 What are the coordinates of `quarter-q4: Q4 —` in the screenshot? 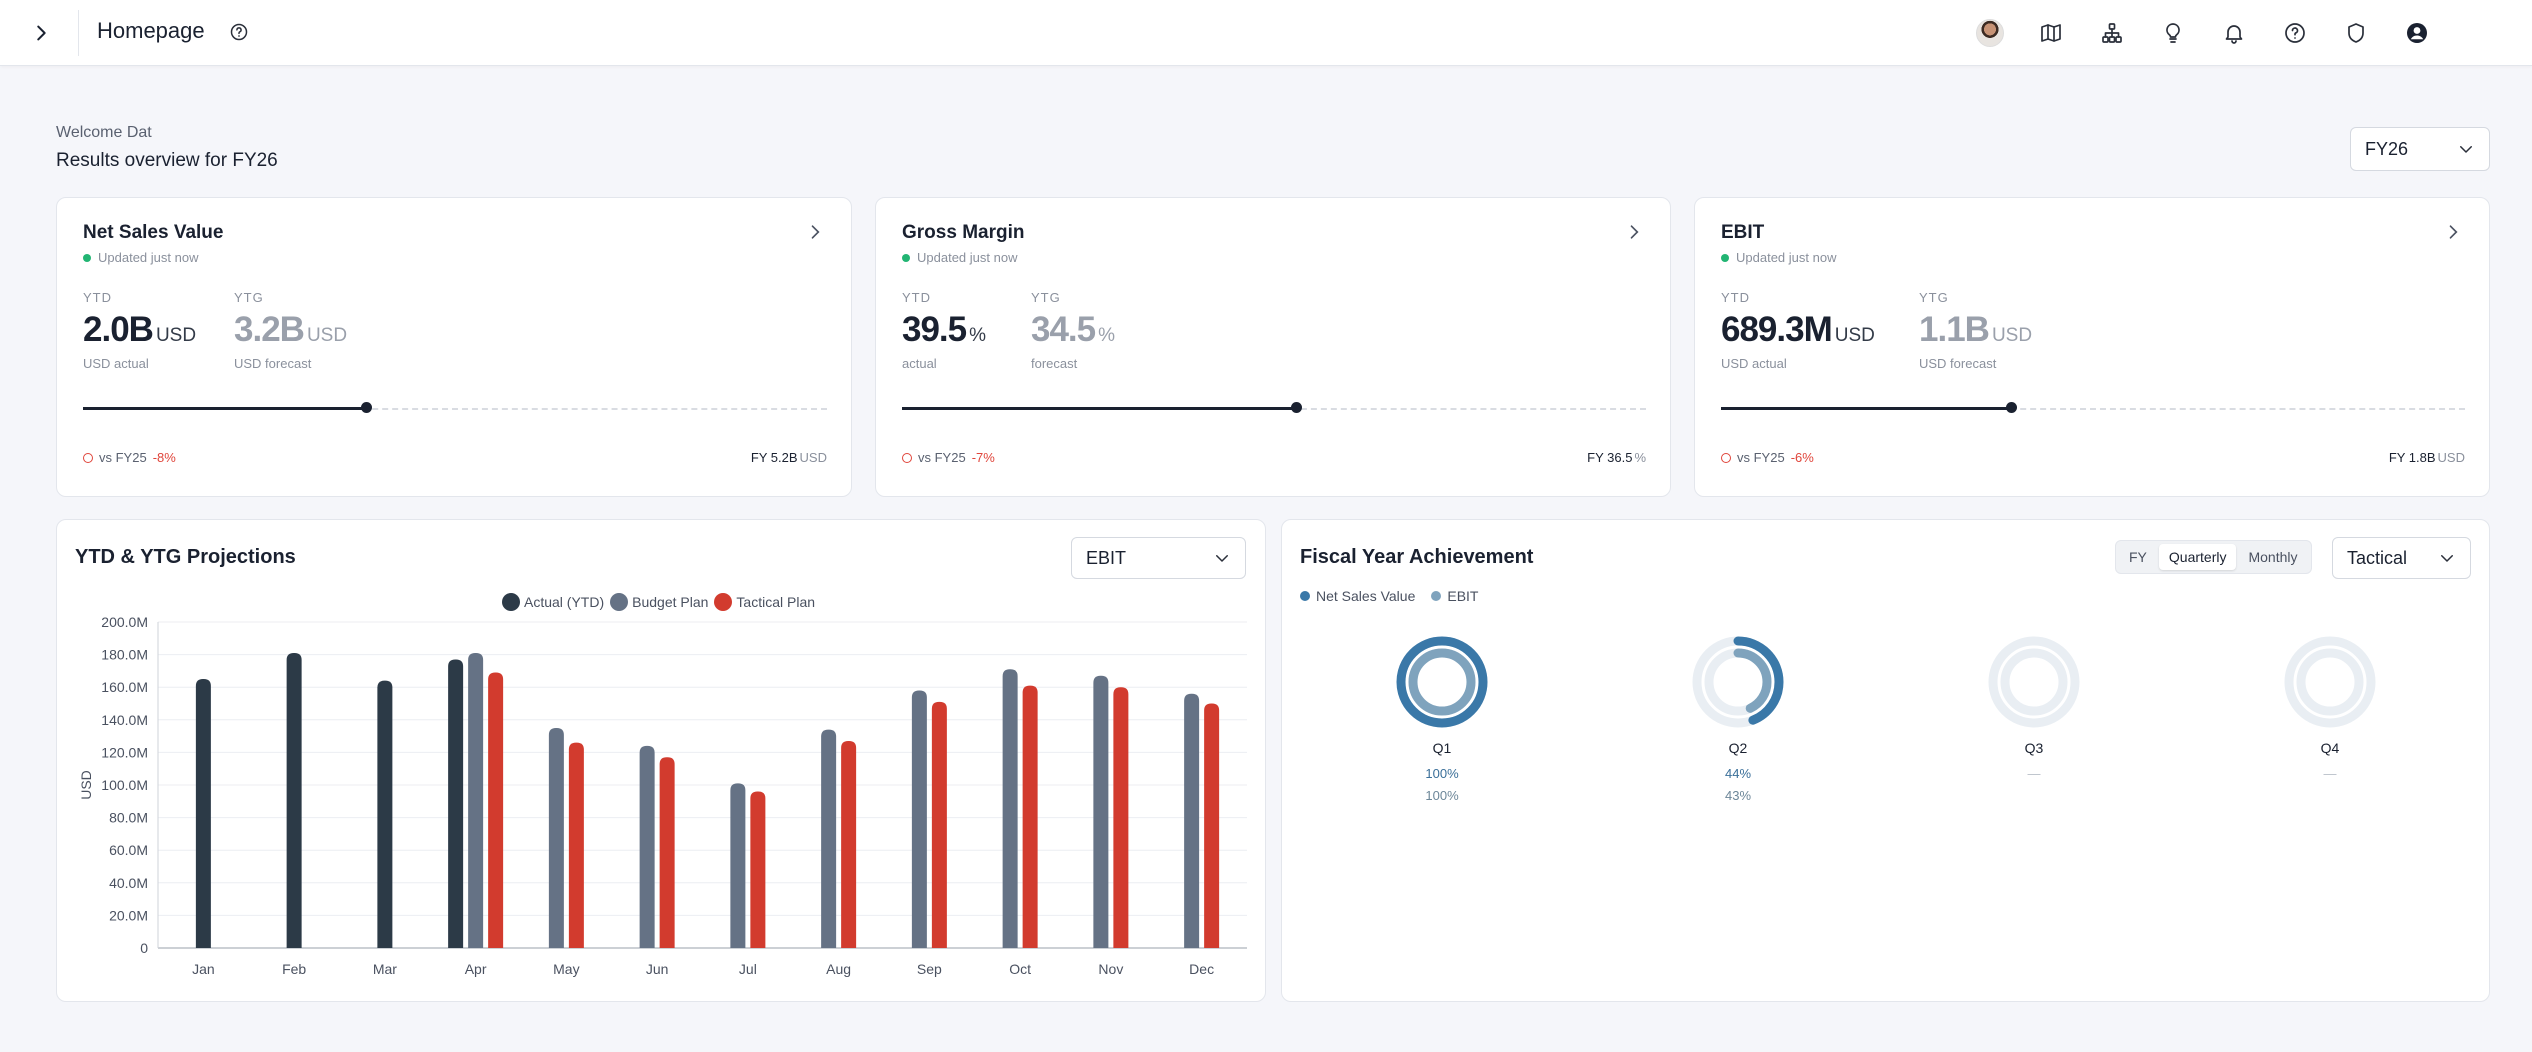 It's located at (2330, 707).